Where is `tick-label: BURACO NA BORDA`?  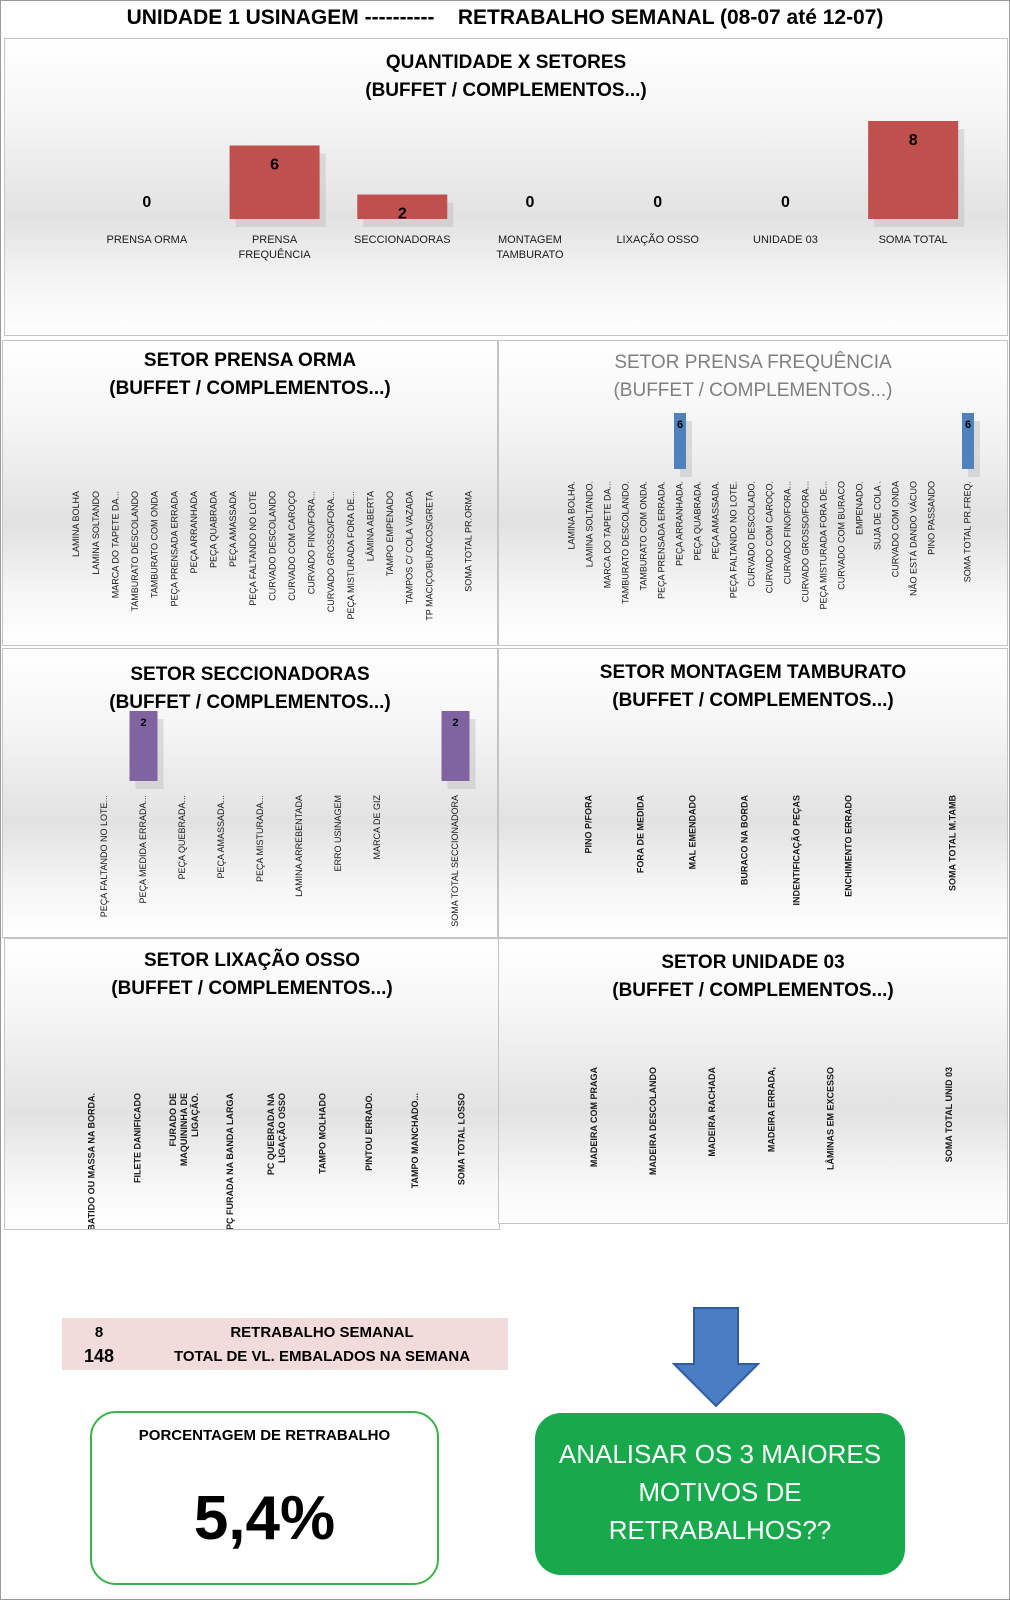 tick-label: BURACO NA BORDA is located at coordinates (744, 840).